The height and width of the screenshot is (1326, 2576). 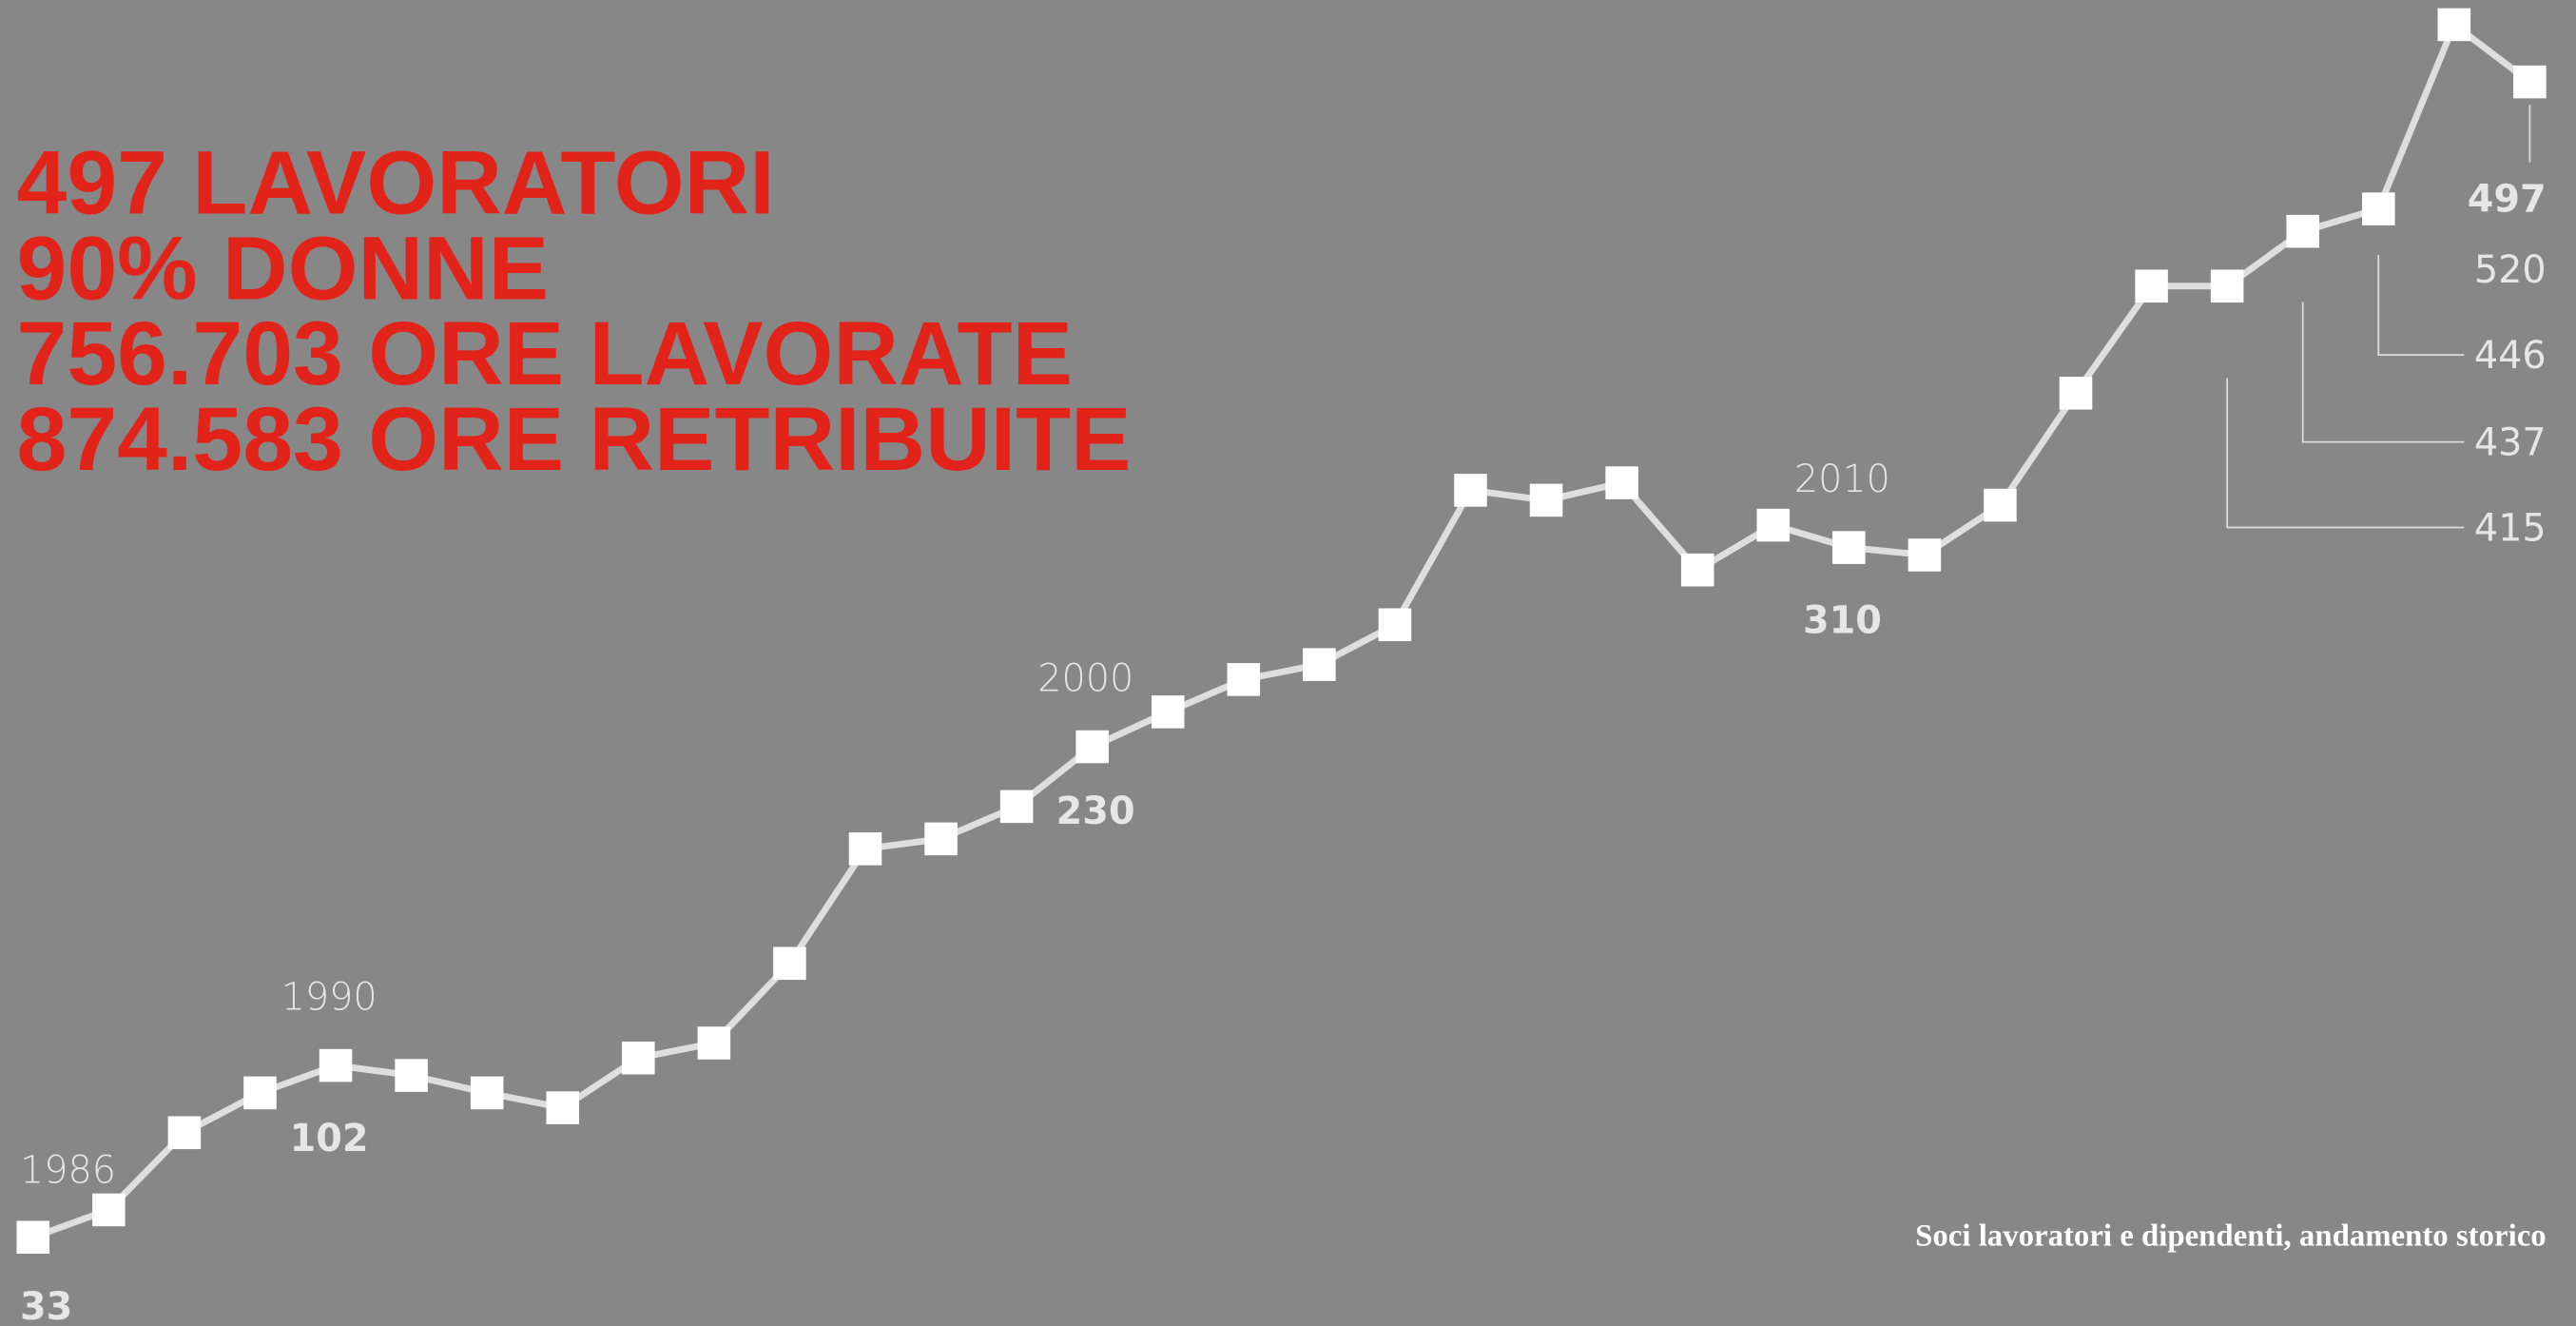 What do you see at coordinates (545, 353) in the screenshot?
I see `headline: 756.703 ORE LAVORATE` at bounding box center [545, 353].